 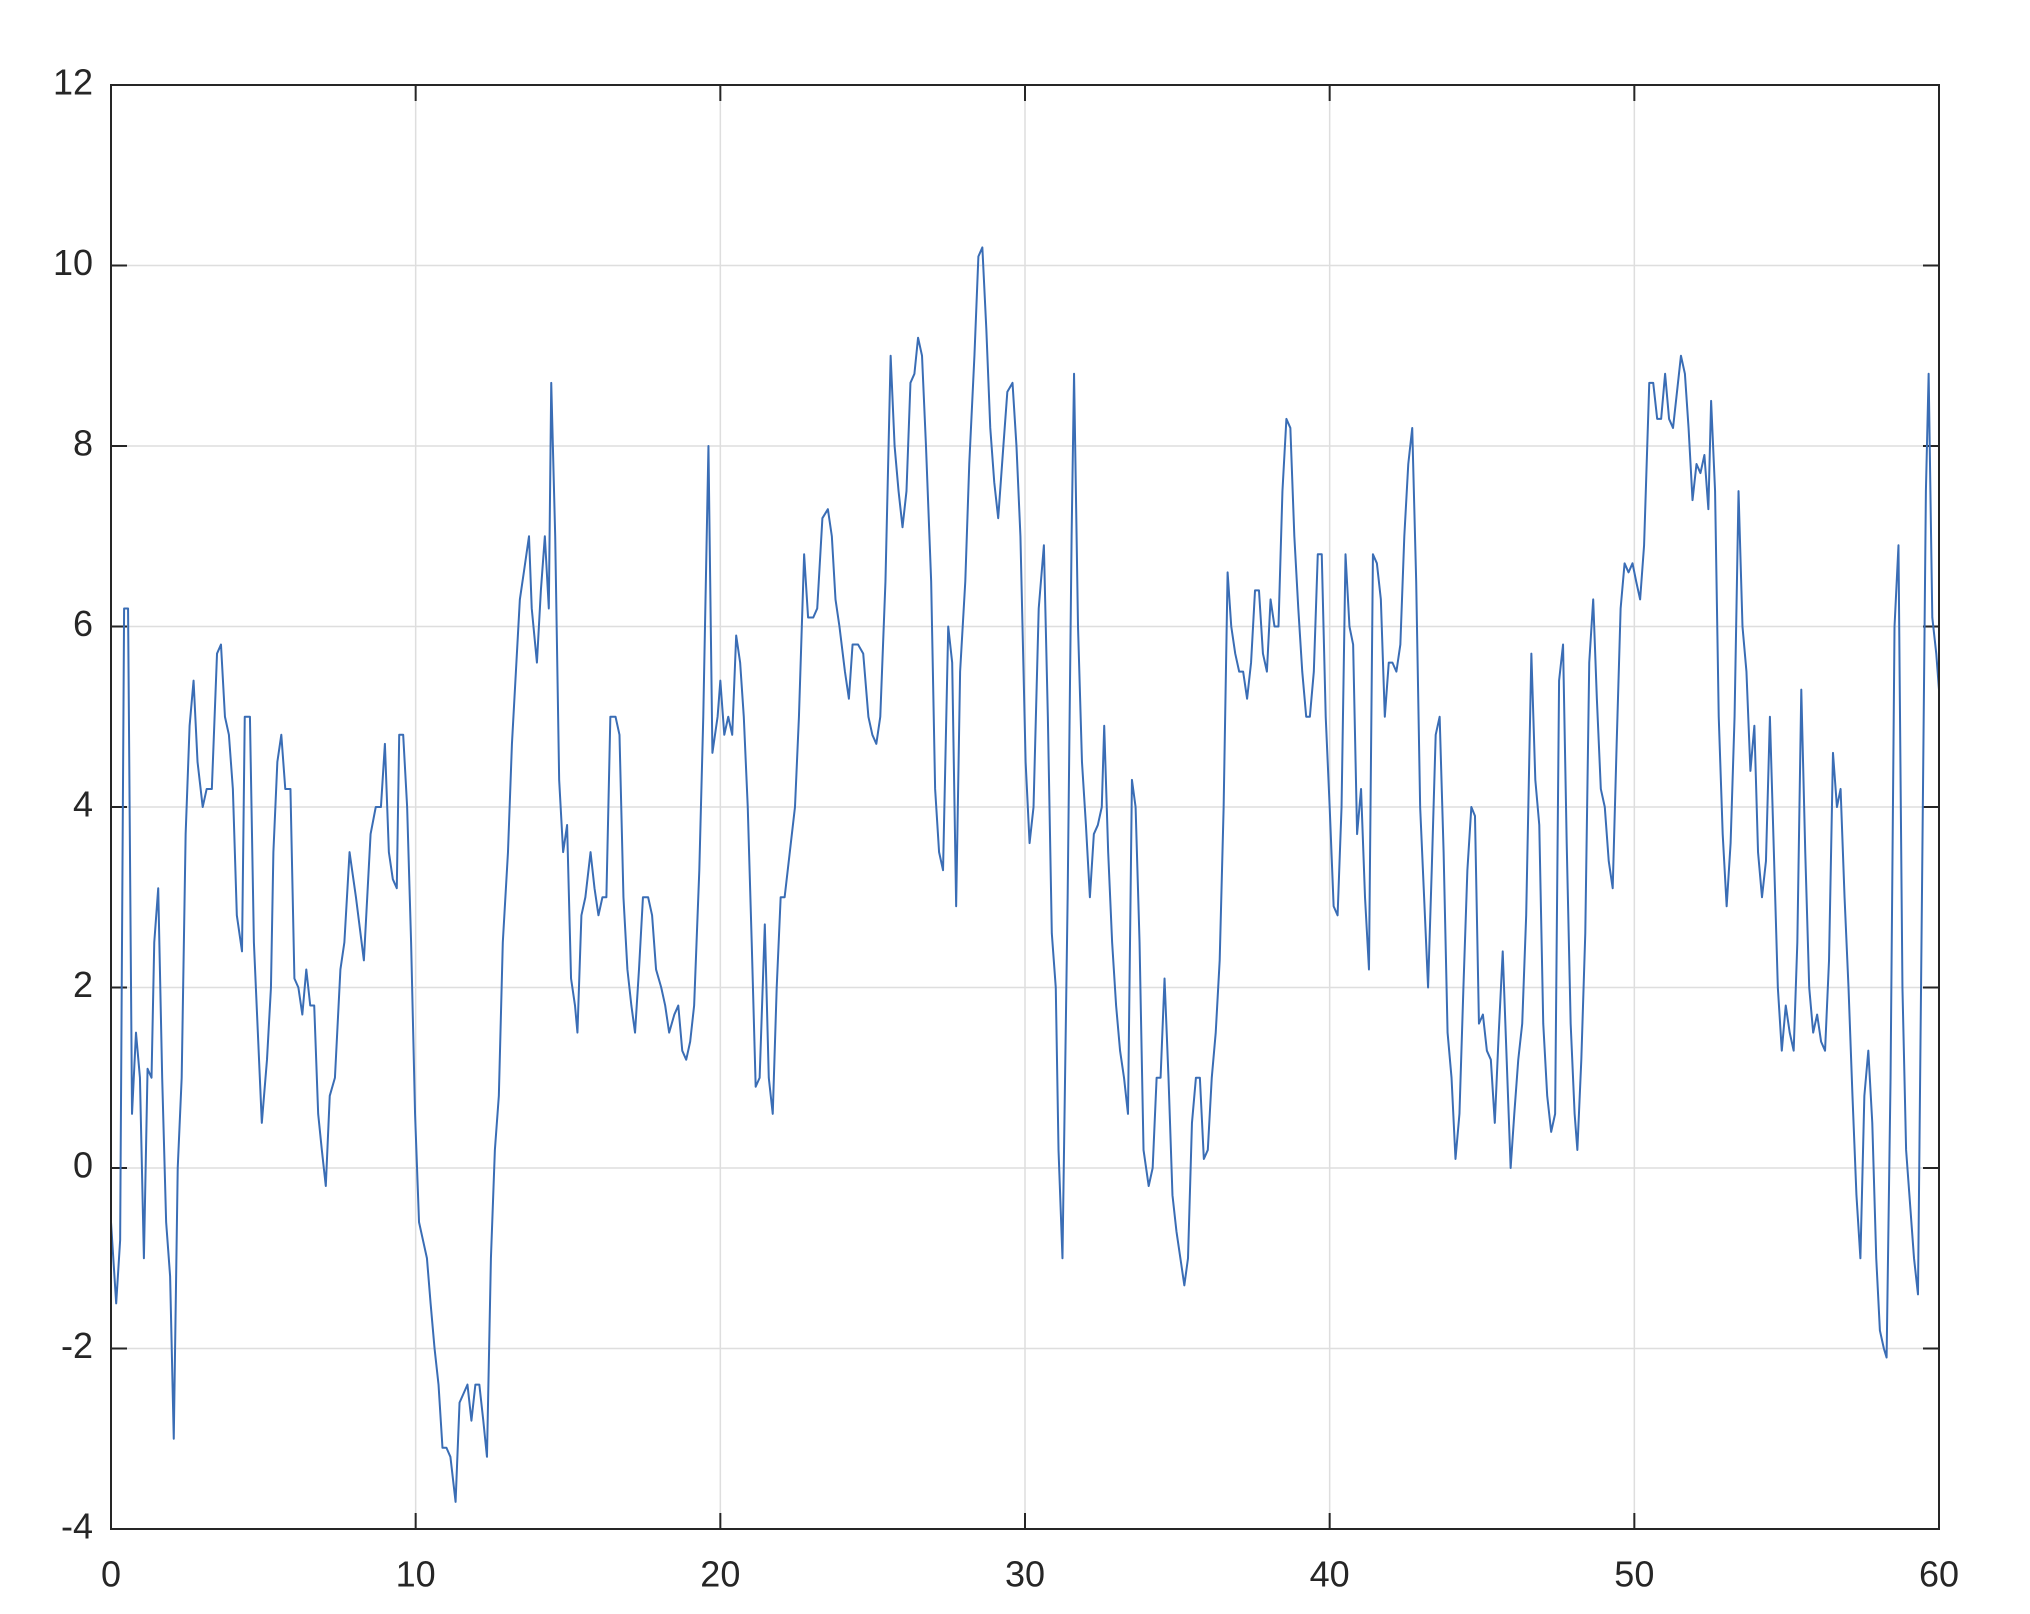 I want to click on y-tick-label: -4, so click(x=77, y=1526).